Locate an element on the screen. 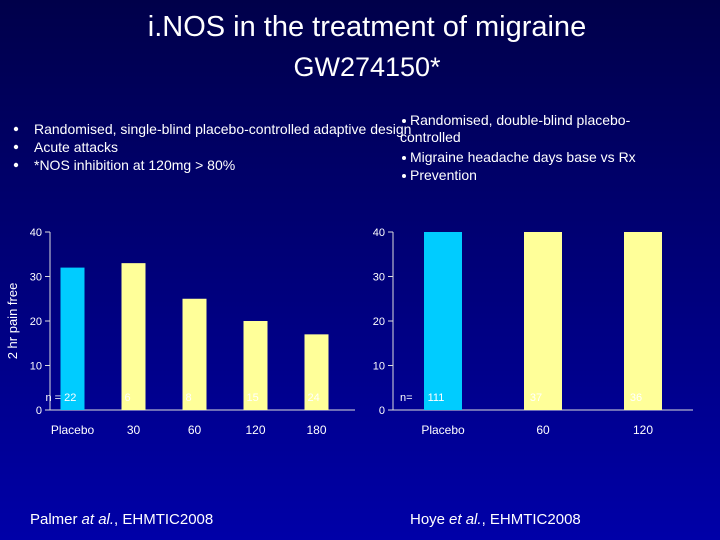 The width and height of the screenshot is (720, 540). source-etal: at al. is located at coordinates (98, 519).